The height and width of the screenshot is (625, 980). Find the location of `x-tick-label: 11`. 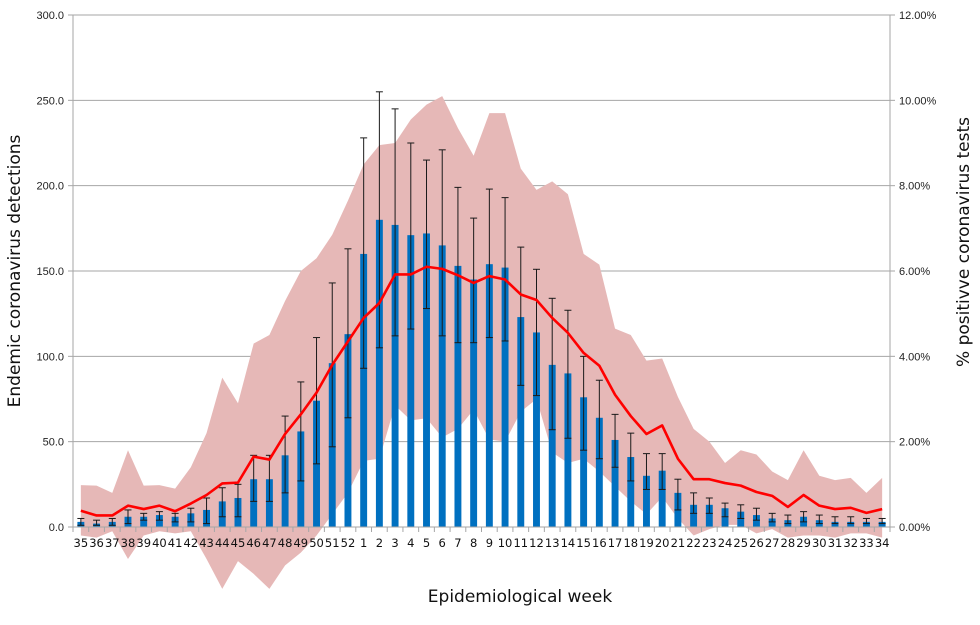

x-tick-label: 11 is located at coordinates (520, 543).